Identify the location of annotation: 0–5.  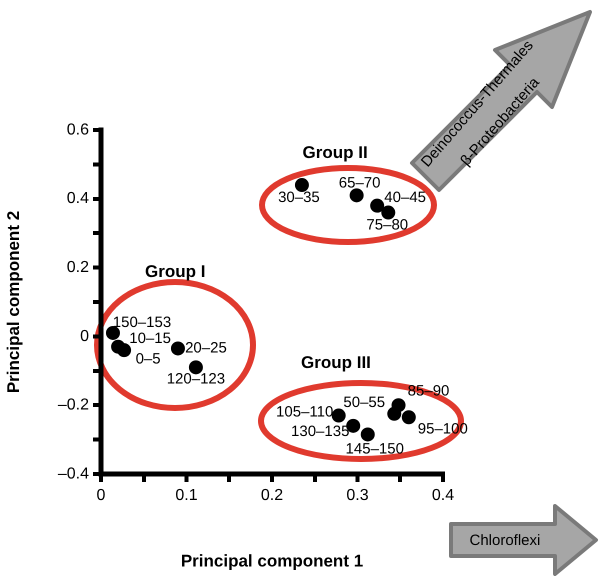
(148, 359).